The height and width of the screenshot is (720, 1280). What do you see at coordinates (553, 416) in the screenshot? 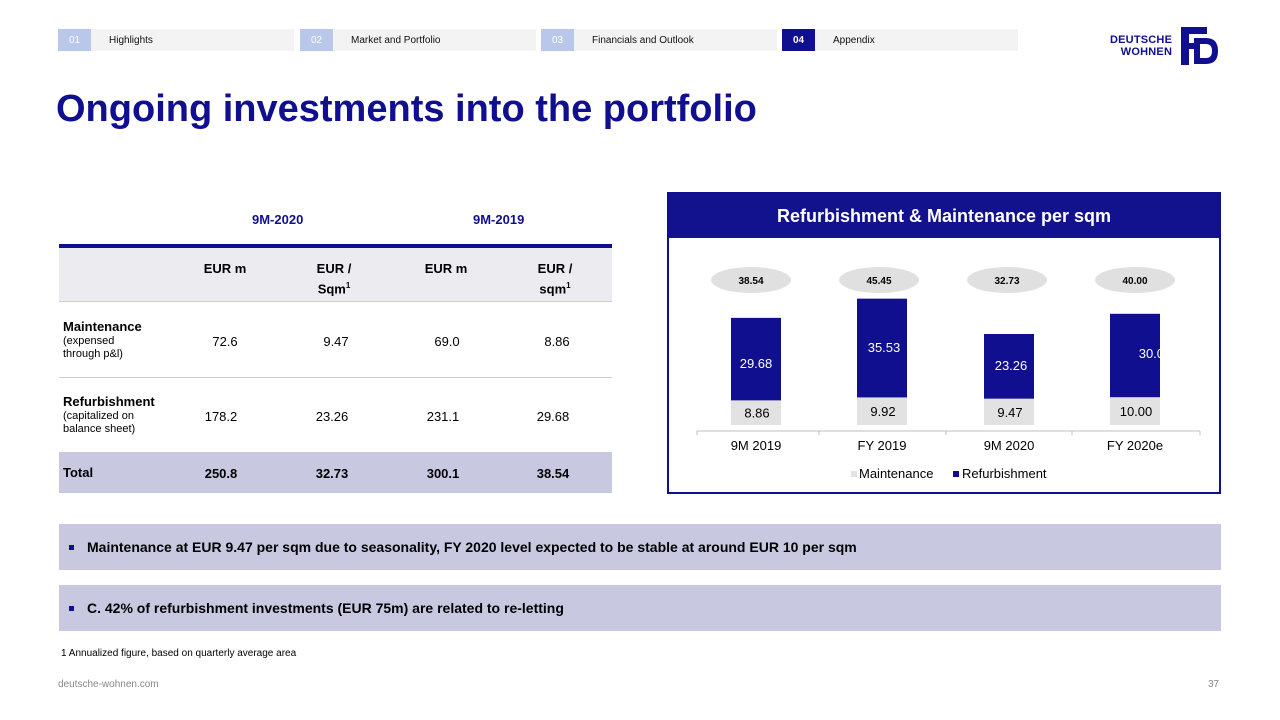
I see `table-cell: 29.68` at bounding box center [553, 416].